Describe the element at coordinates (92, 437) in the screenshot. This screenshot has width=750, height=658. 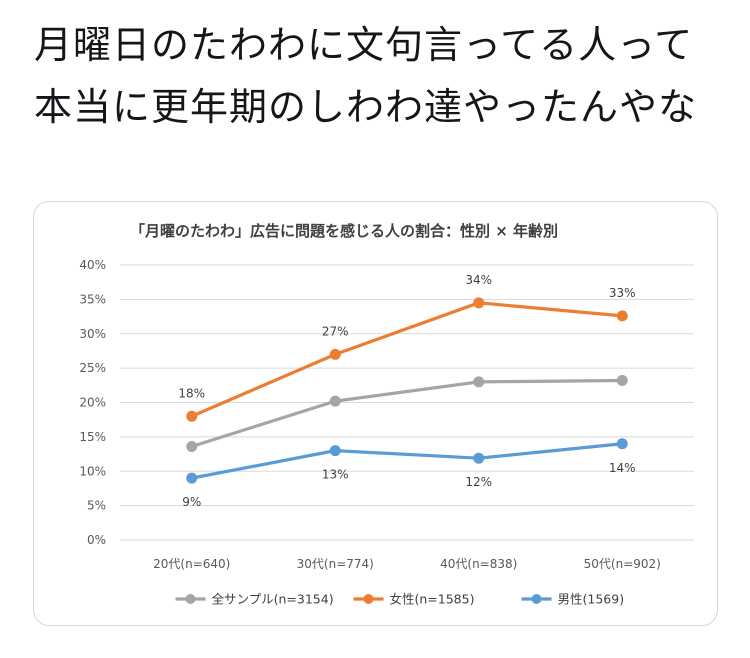
I see `y-tick-label: 15%` at that location.